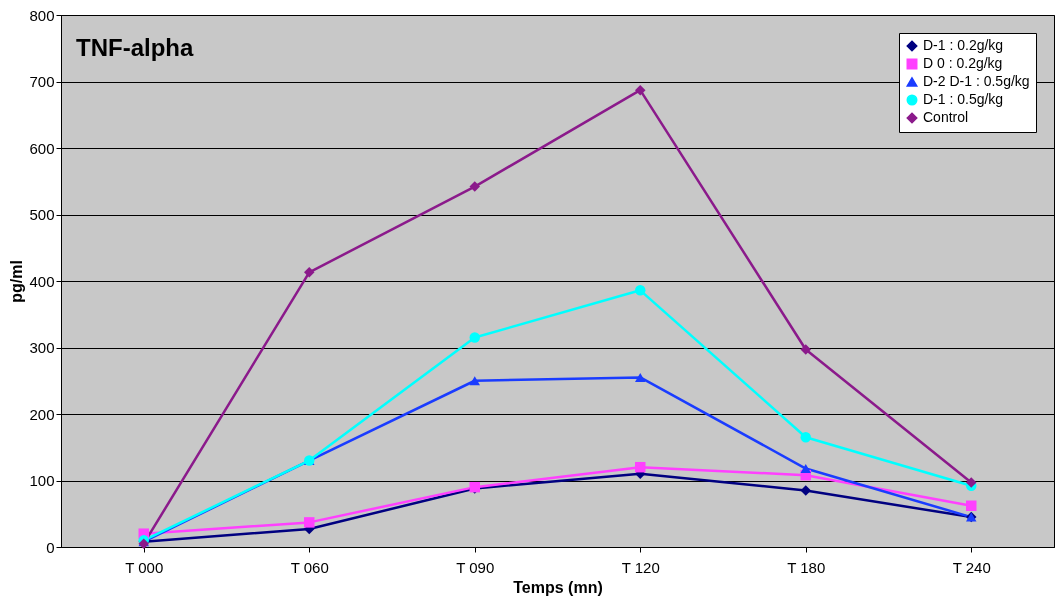  What do you see at coordinates (144, 567) in the screenshot?
I see `x-tick-label: T 000` at bounding box center [144, 567].